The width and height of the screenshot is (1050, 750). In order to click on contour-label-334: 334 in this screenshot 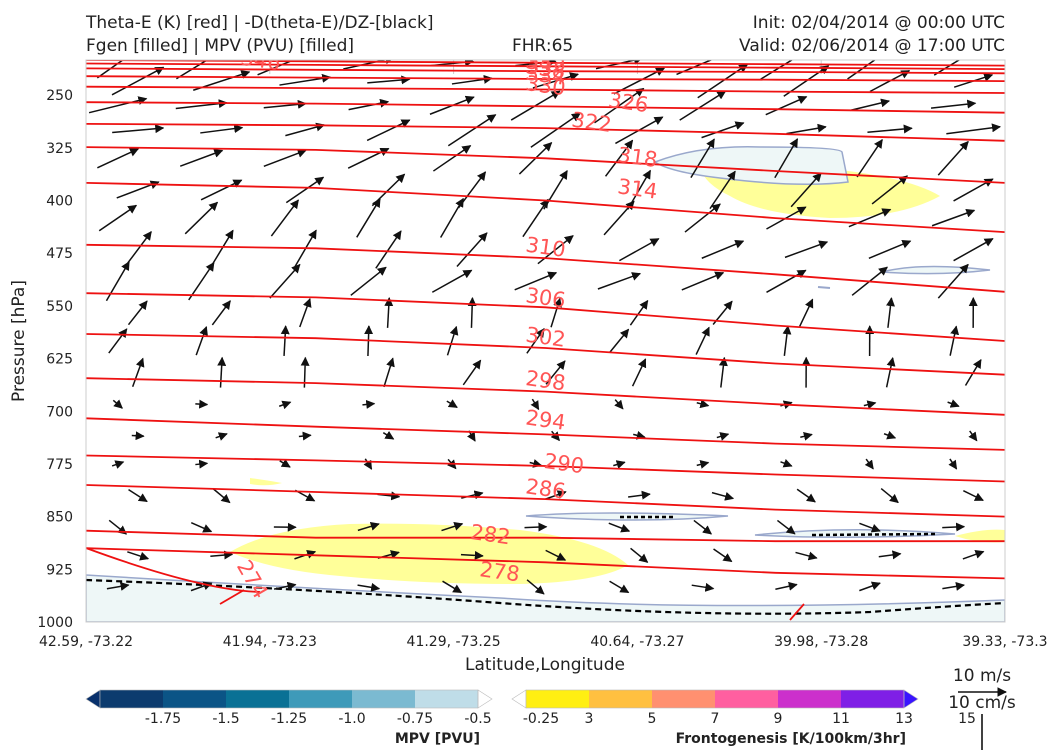, I will do `click(545, 74)`.